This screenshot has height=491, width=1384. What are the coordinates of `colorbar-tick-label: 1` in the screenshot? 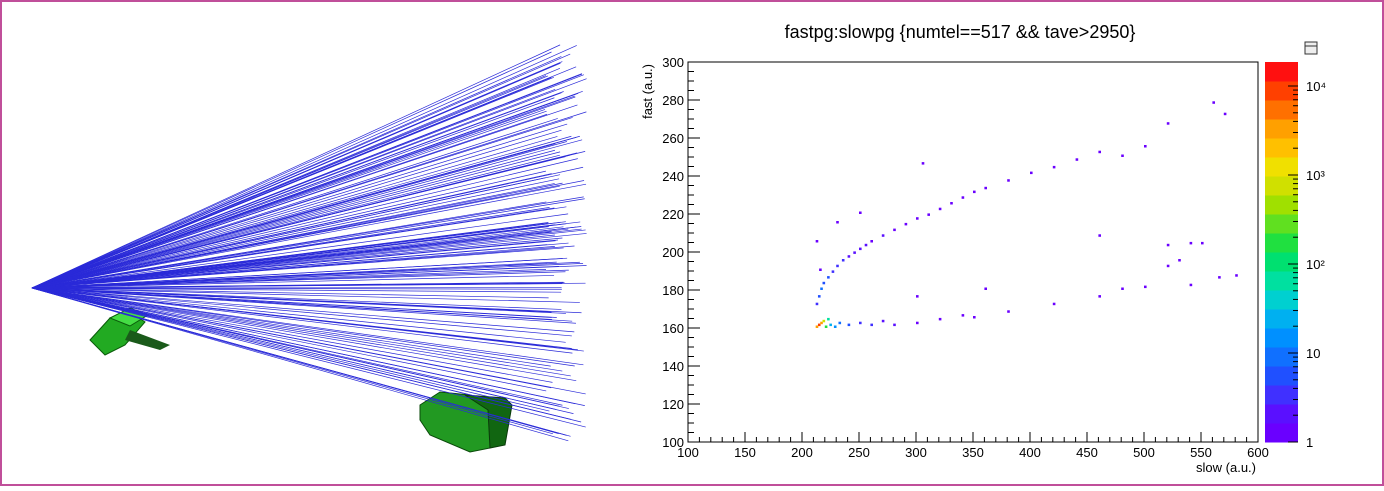 It's located at (1309, 442).